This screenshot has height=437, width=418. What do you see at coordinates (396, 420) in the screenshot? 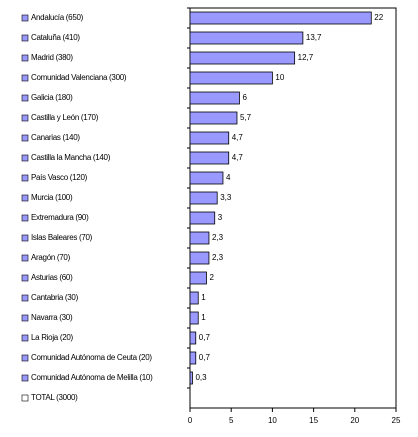
I see `x-tick-label: 25` at bounding box center [396, 420].